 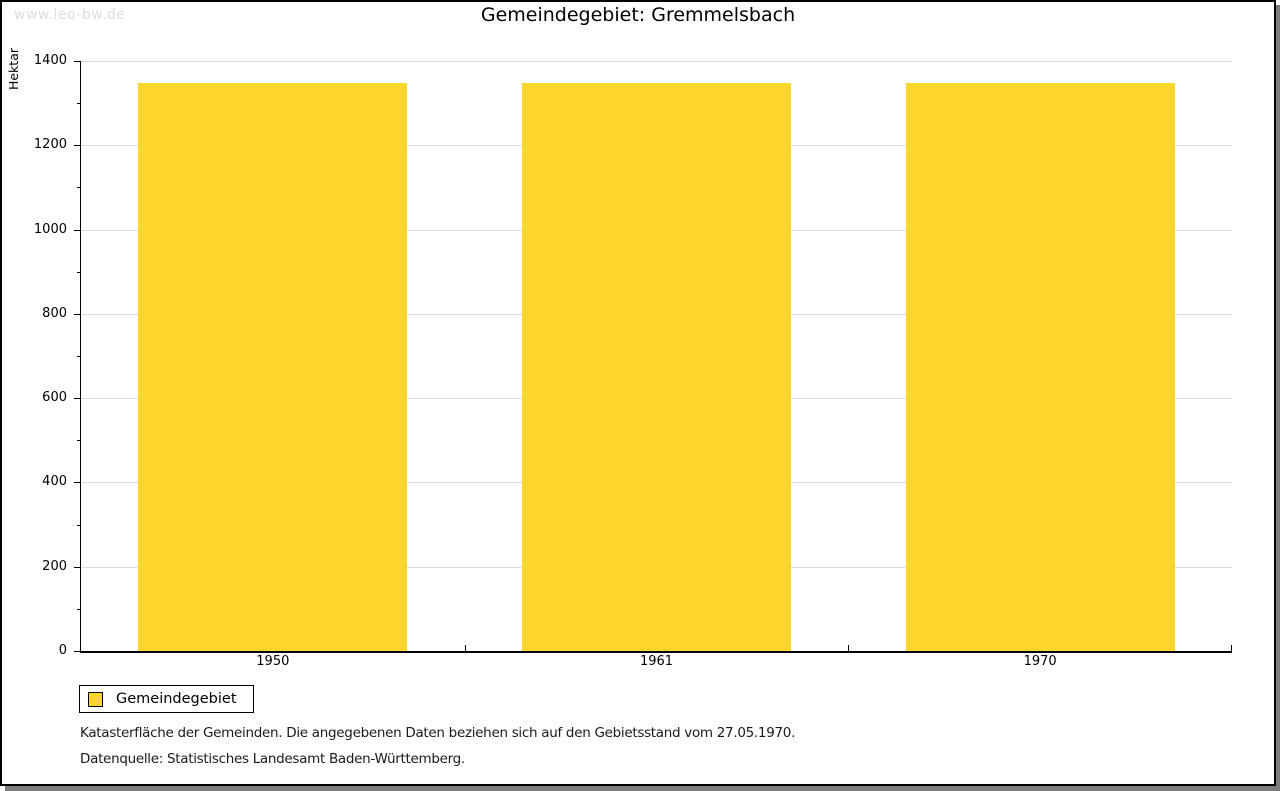 What do you see at coordinates (273, 661) in the screenshot?
I see `x-tick-label: 1950` at bounding box center [273, 661].